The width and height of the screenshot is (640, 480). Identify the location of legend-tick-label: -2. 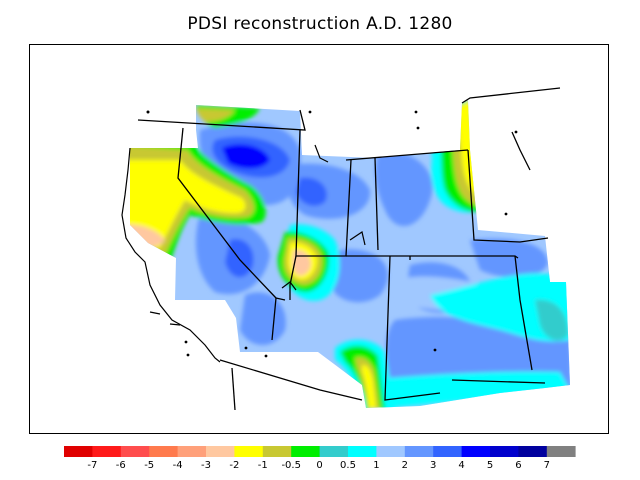
(234, 465).